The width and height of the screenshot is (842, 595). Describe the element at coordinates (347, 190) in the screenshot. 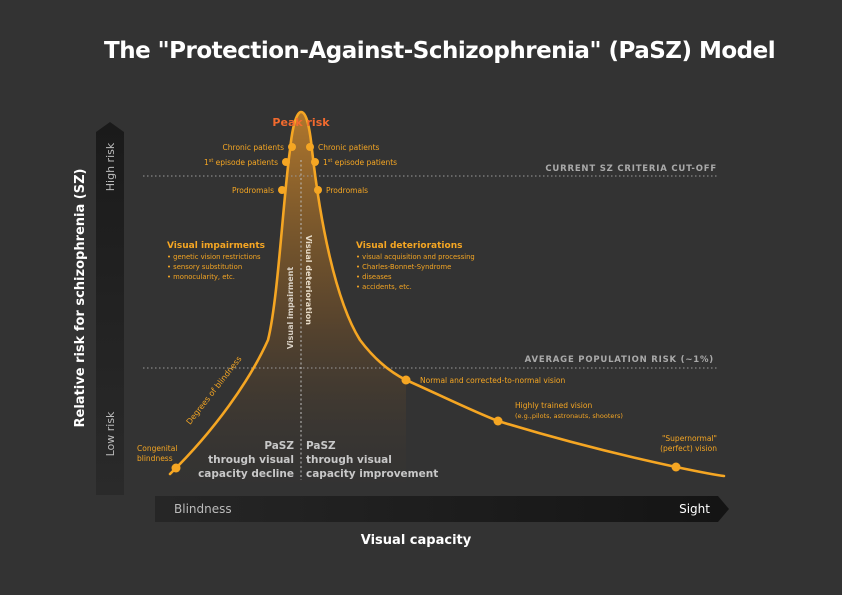

I see `label-prodromals-right: Prodromals` at that location.